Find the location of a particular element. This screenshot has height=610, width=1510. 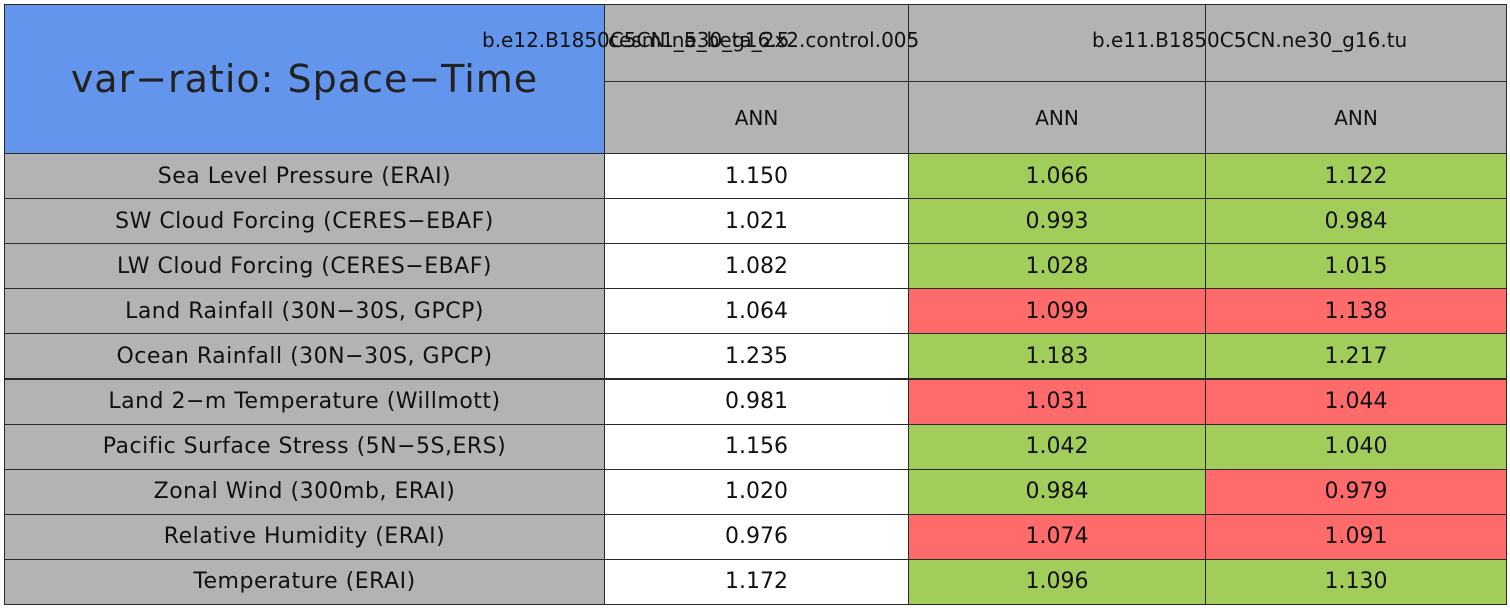

value-cell: 1.122 is located at coordinates (1356, 176).